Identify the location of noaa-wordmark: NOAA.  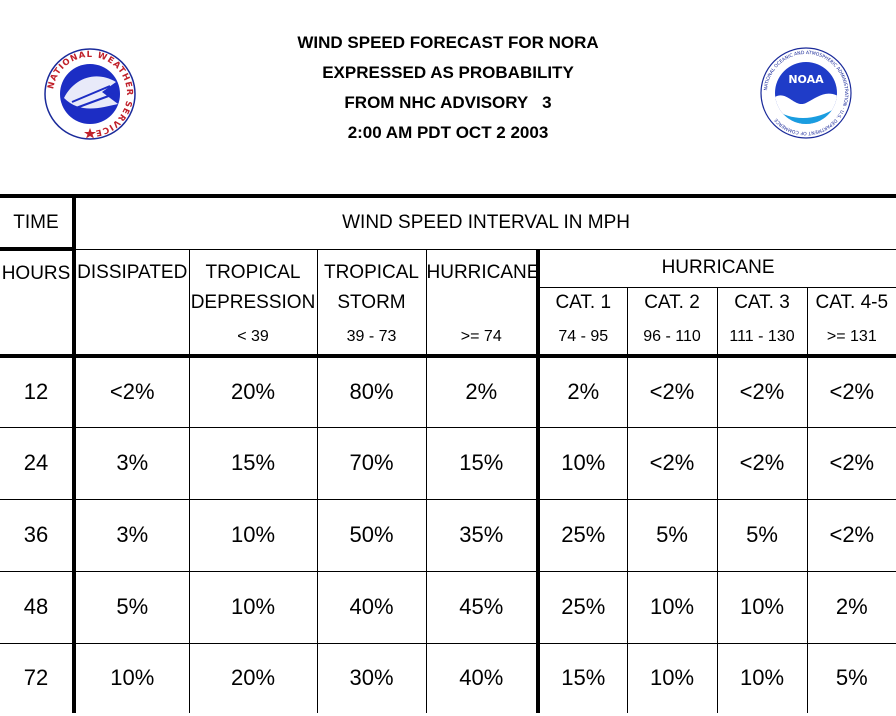
(806, 79).